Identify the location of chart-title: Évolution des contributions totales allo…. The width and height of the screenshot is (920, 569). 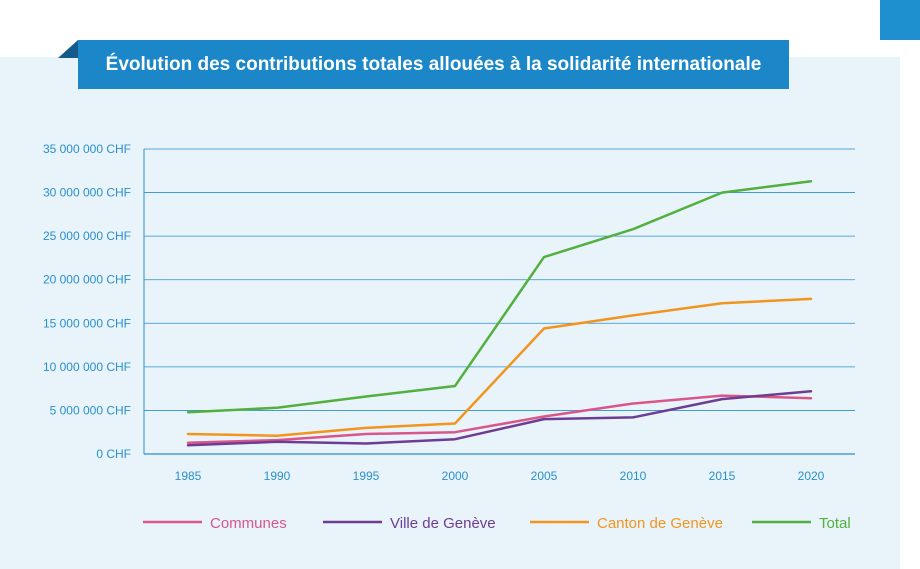
(433, 64).